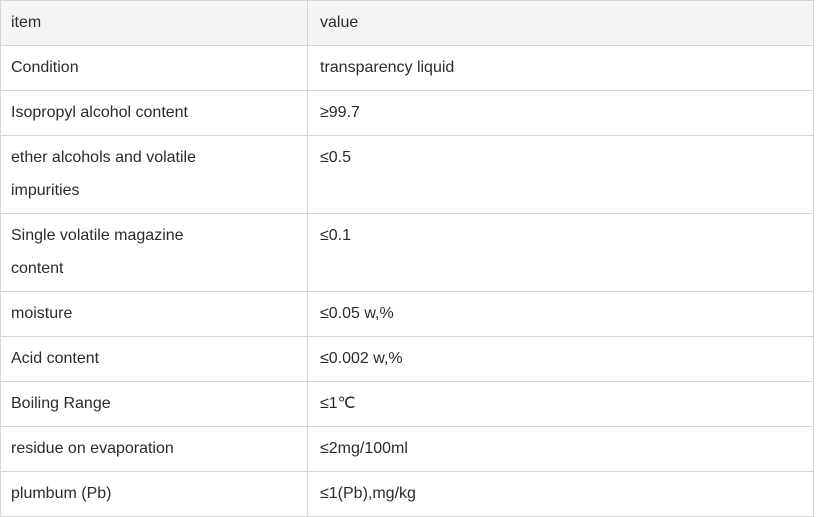 The width and height of the screenshot is (818, 517). What do you see at coordinates (560, 23) in the screenshot?
I see `column-header-value: value` at bounding box center [560, 23].